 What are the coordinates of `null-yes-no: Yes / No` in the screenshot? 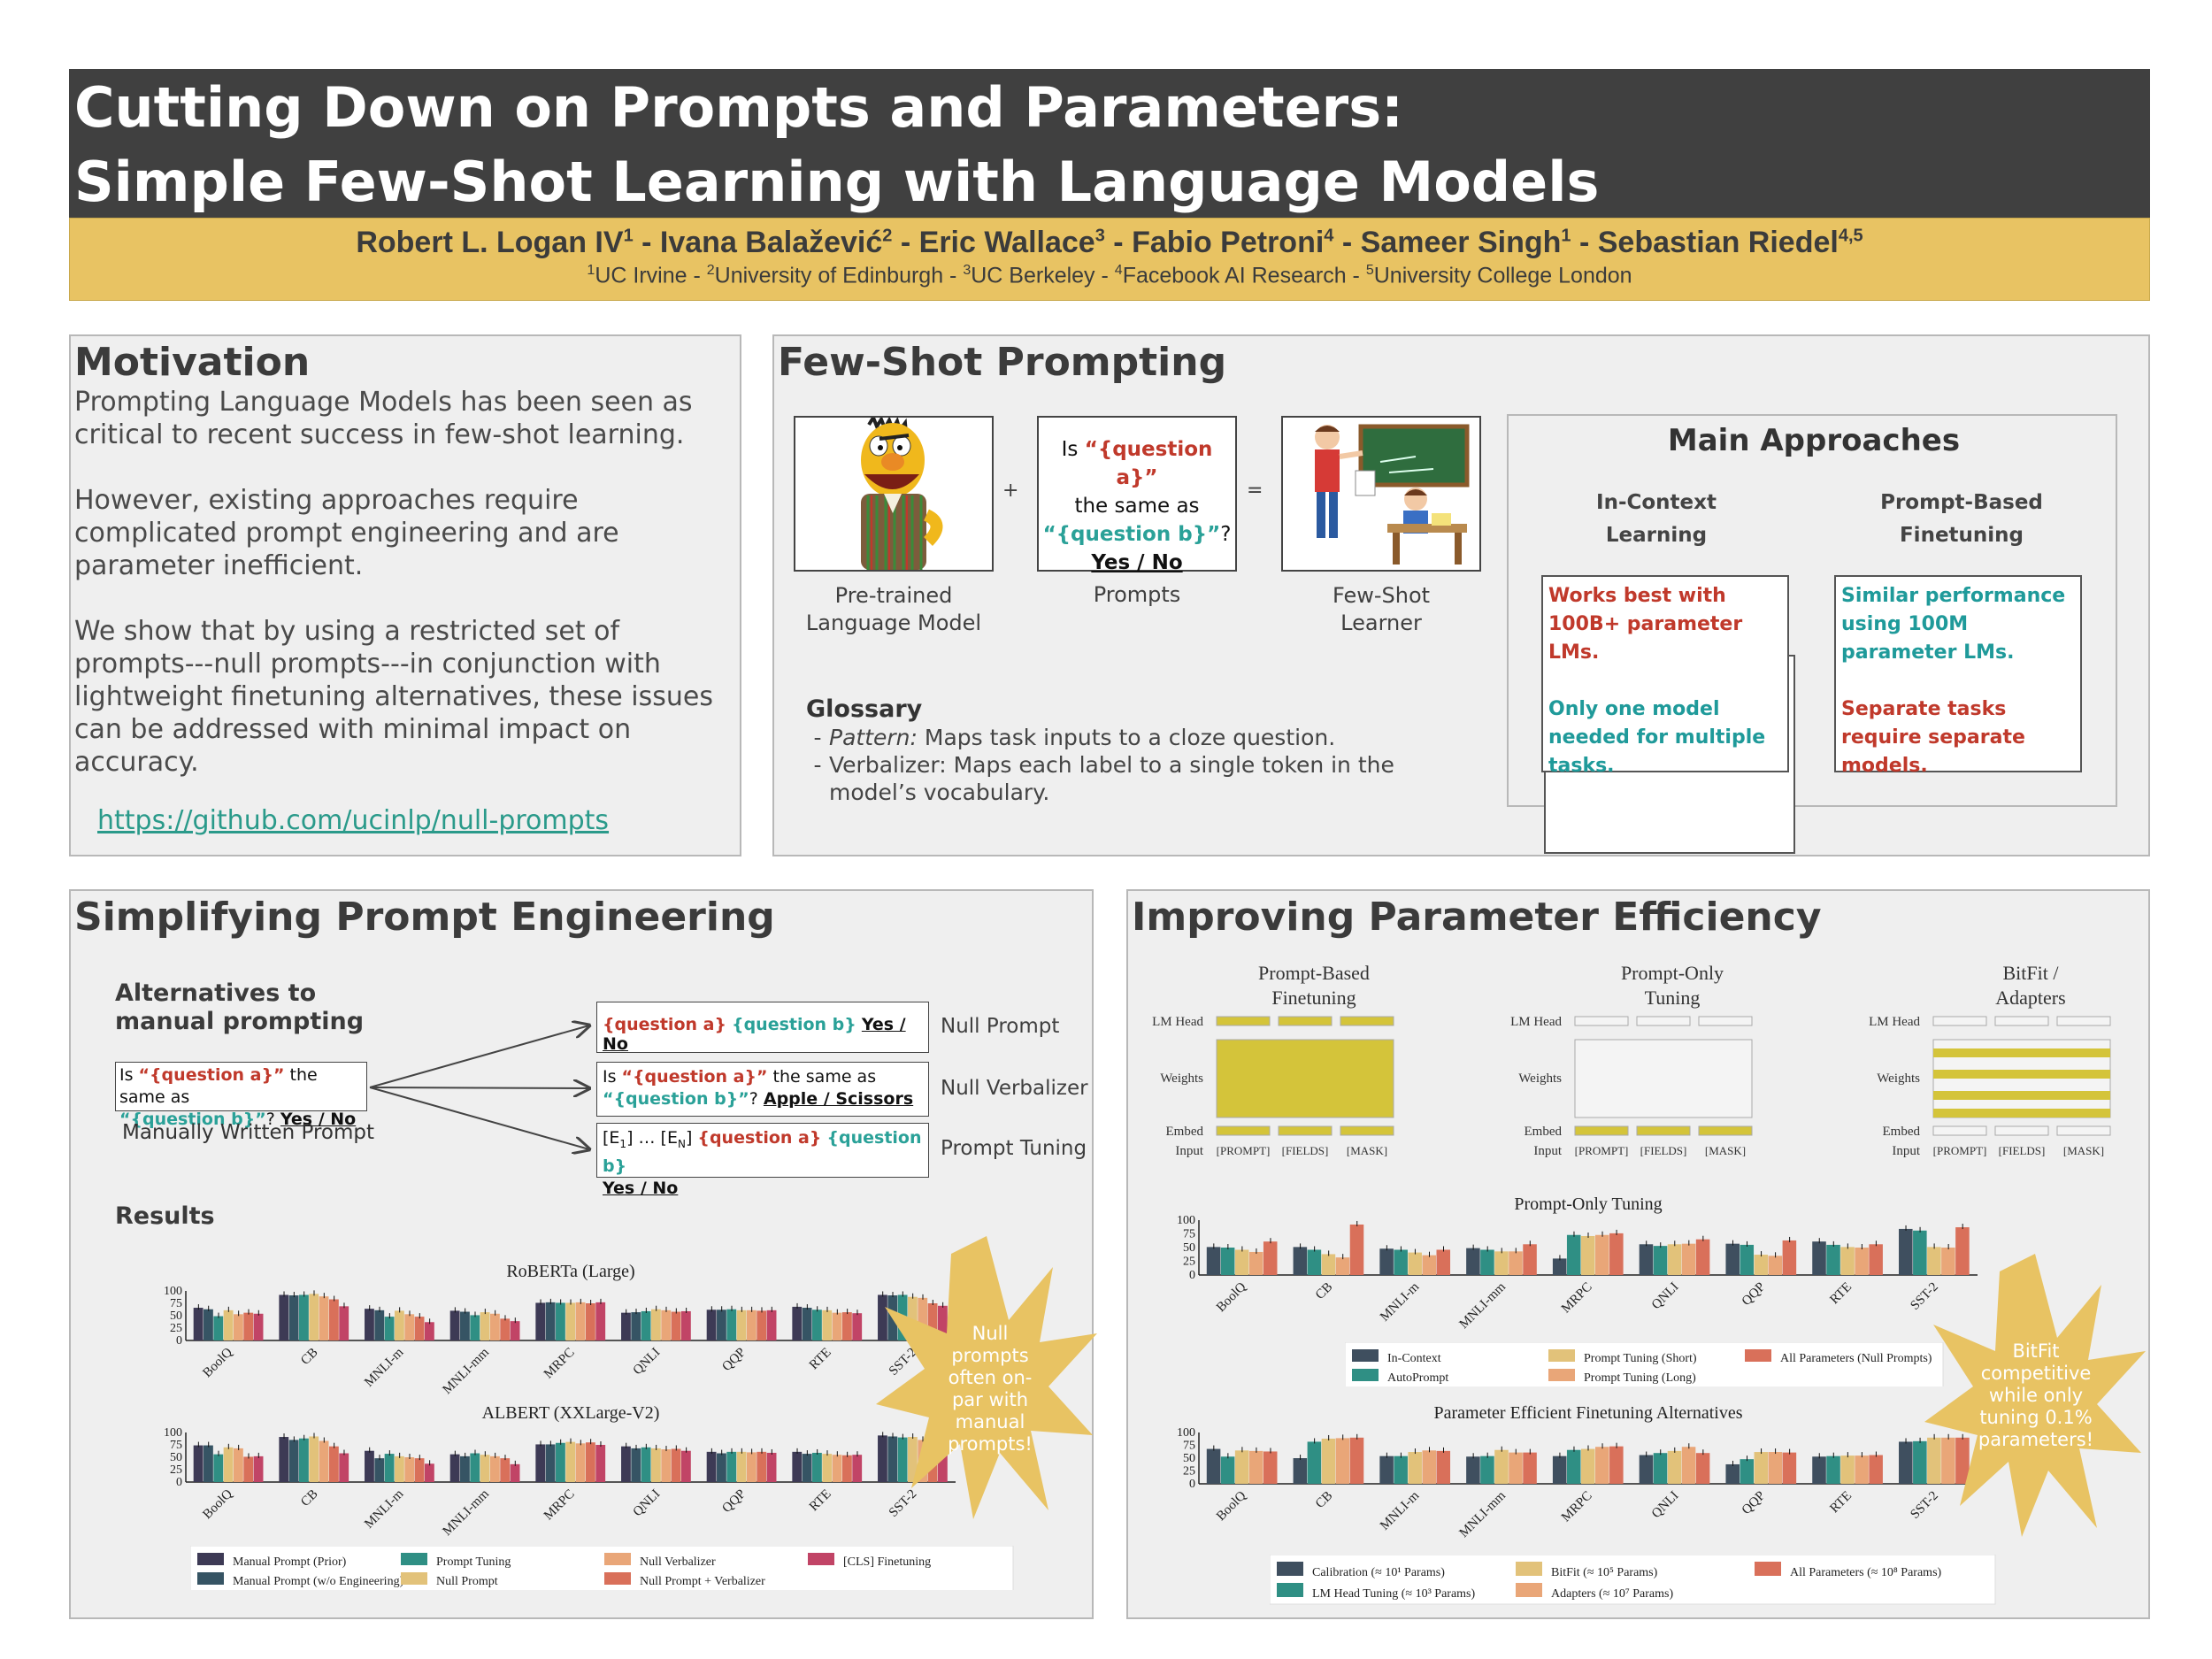 It's located at (754, 1035).